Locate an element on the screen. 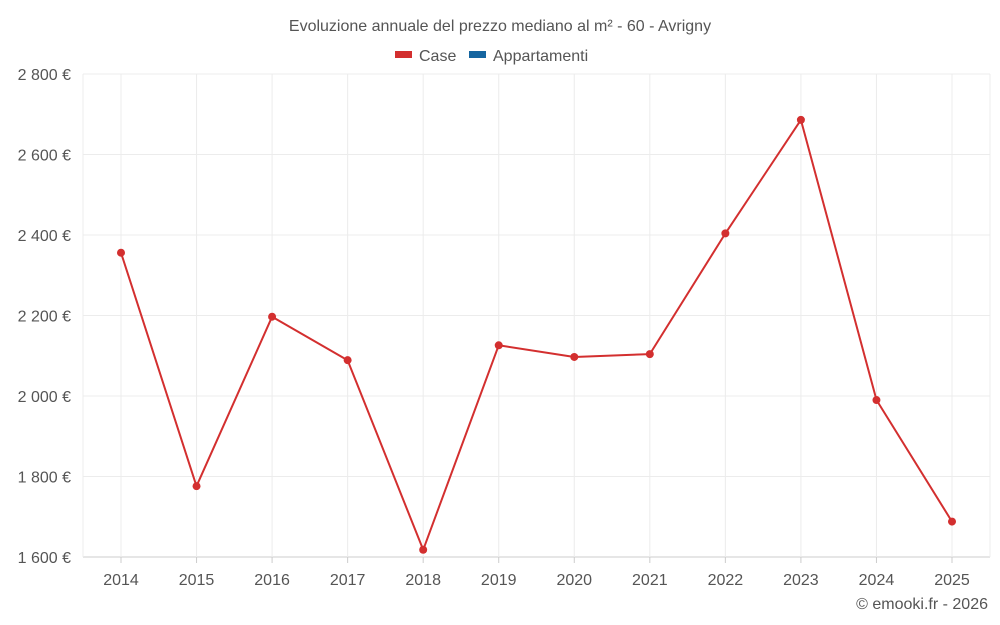  y-tick-label: 2 000 € is located at coordinates (44, 397).